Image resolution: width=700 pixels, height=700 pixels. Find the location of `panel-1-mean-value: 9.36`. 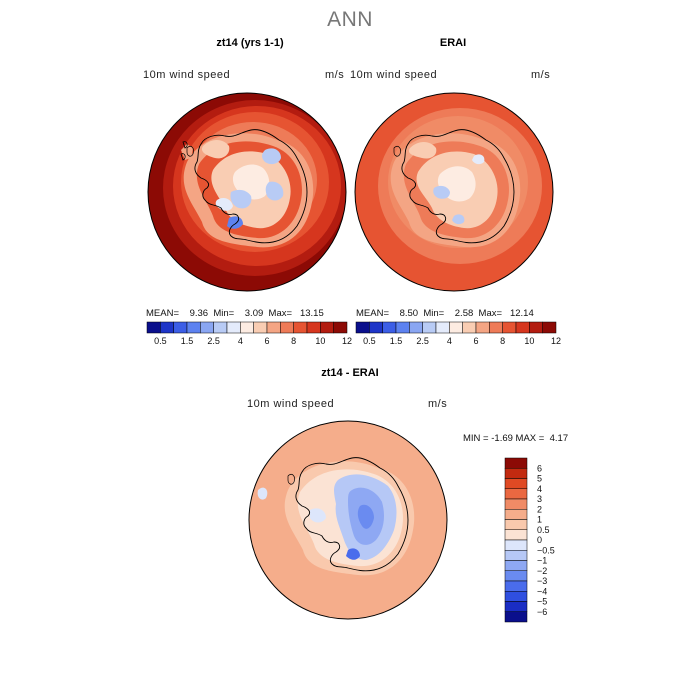

panel-1-mean-value: 9.36 is located at coordinates (199, 313).